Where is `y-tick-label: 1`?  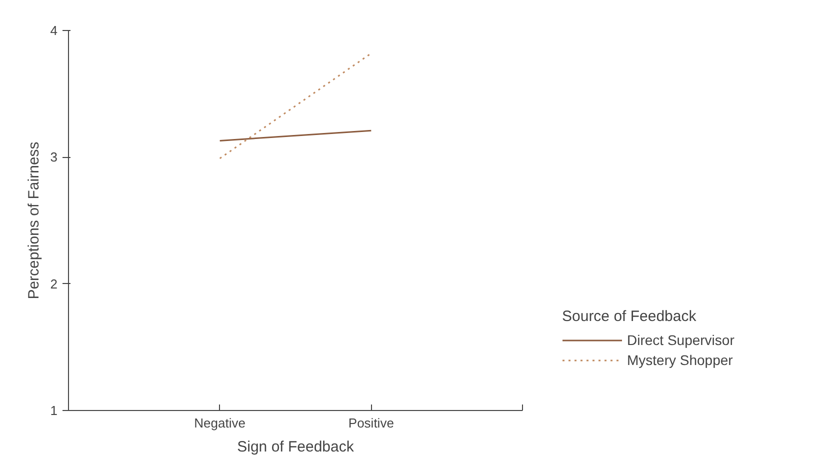
y-tick-label: 1 is located at coordinates (54, 410).